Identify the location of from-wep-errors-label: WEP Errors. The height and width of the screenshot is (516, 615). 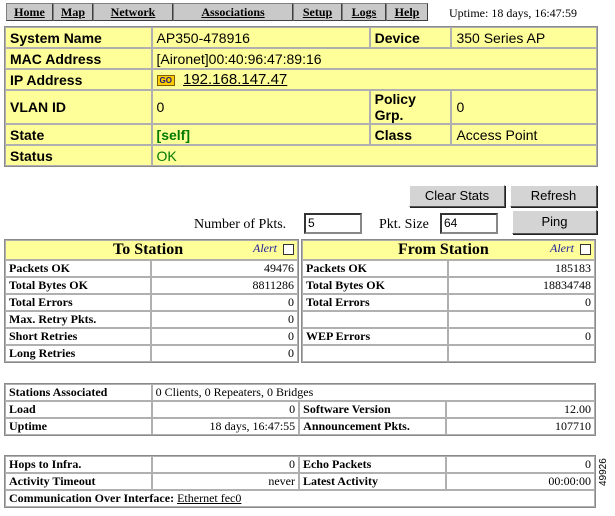
(375, 336).